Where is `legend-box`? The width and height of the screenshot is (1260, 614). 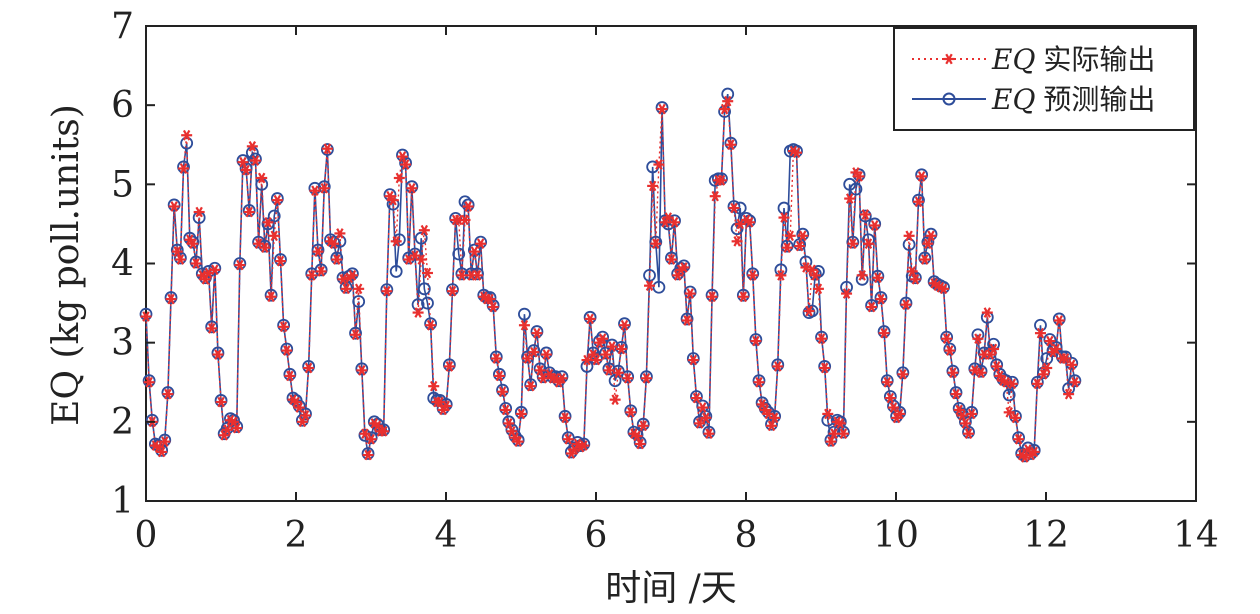
legend-box is located at coordinates (1044, 79).